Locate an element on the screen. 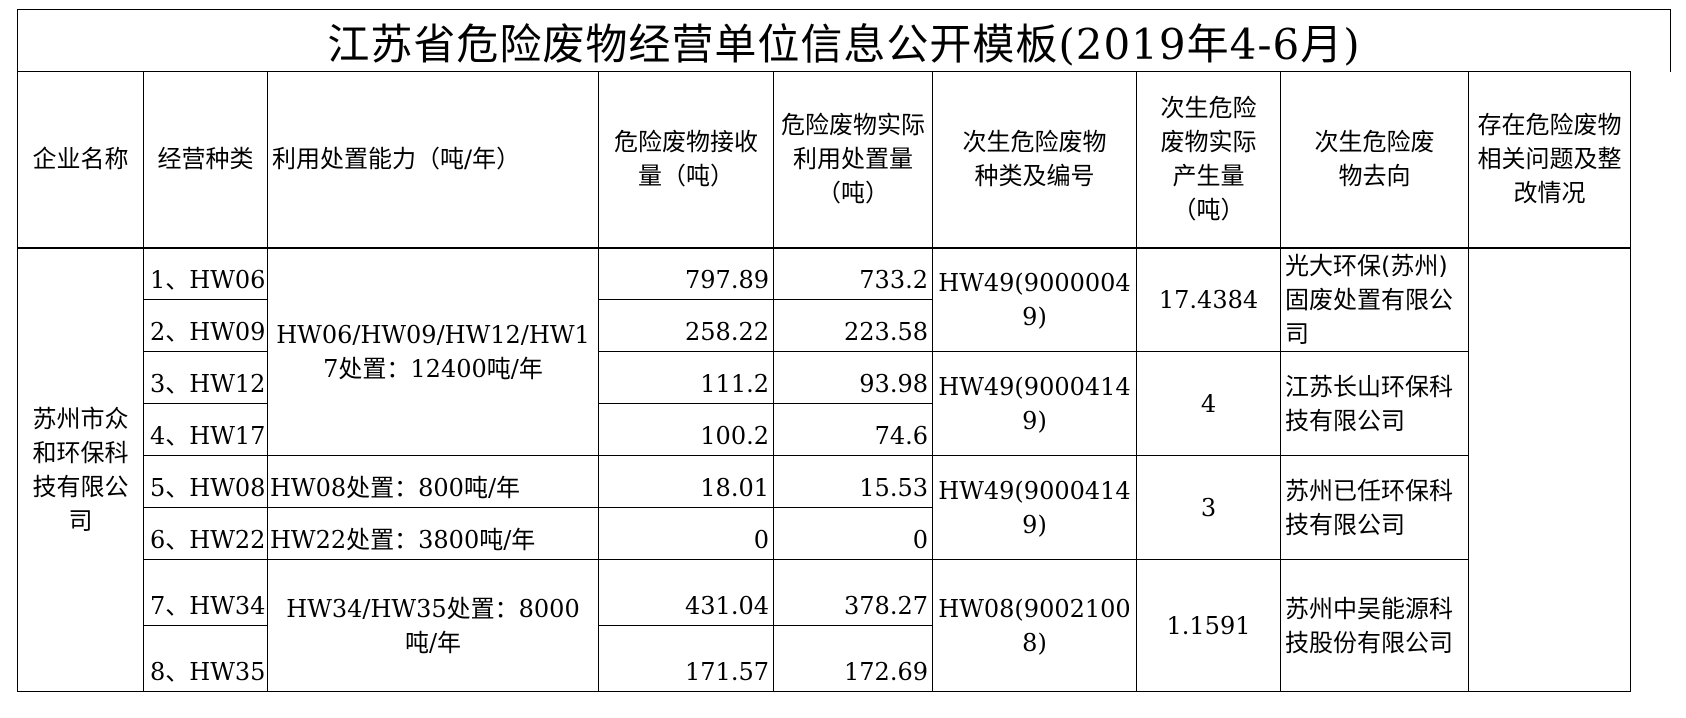 This screenshot has width=1686, height=718. received-cell: 18.01 is located at coordinates (686, 481).